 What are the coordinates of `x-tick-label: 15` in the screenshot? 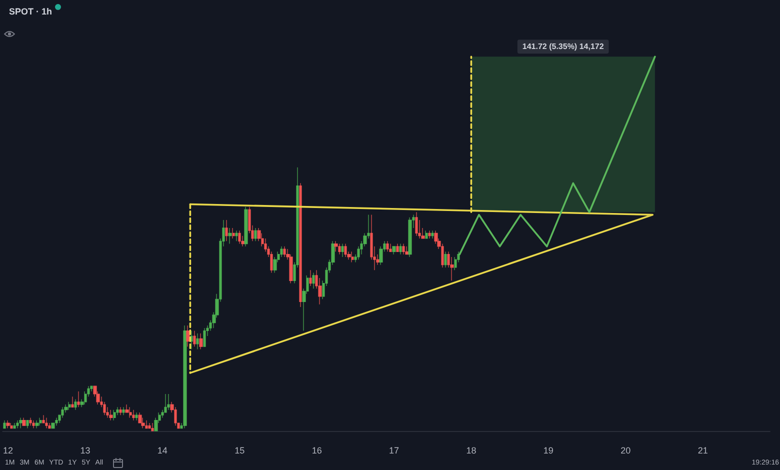 It's located at (239, 451).